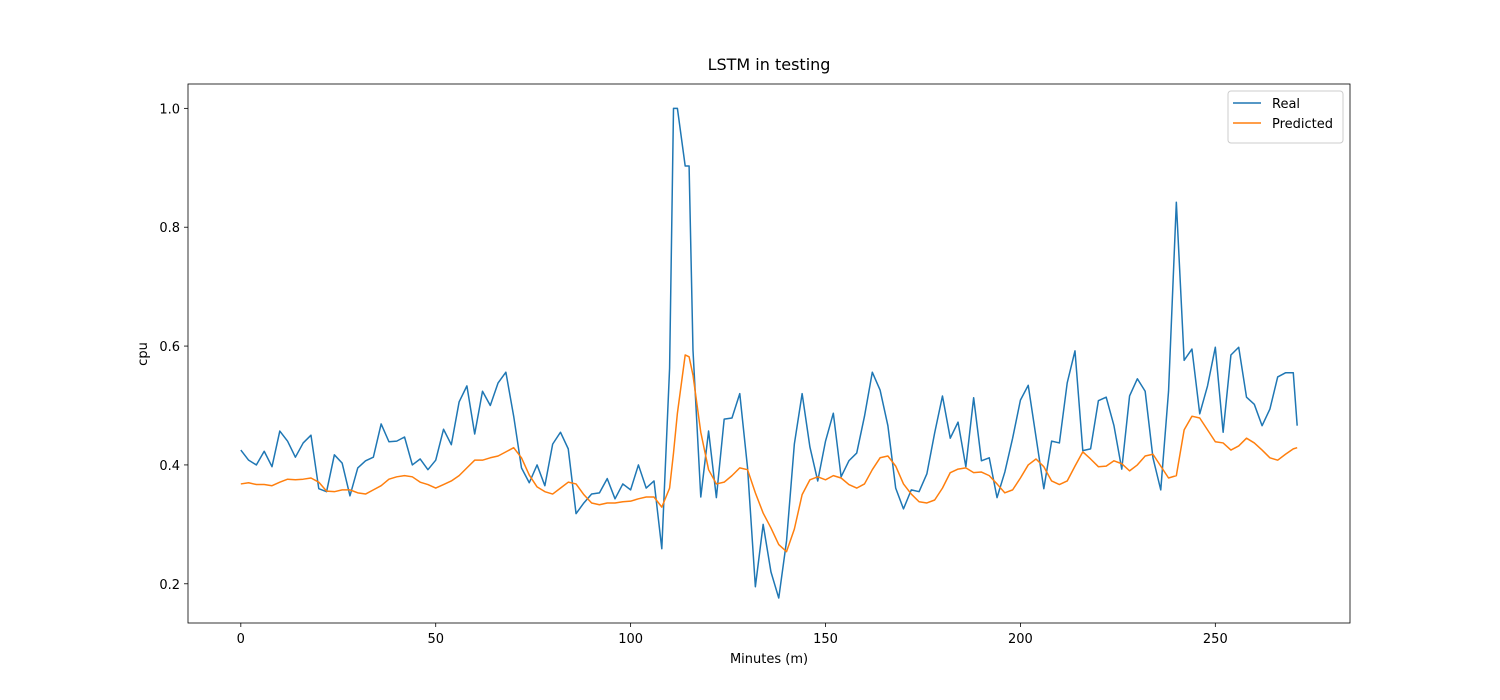  I want to click on legend-label: Real, so click(1286, 104).